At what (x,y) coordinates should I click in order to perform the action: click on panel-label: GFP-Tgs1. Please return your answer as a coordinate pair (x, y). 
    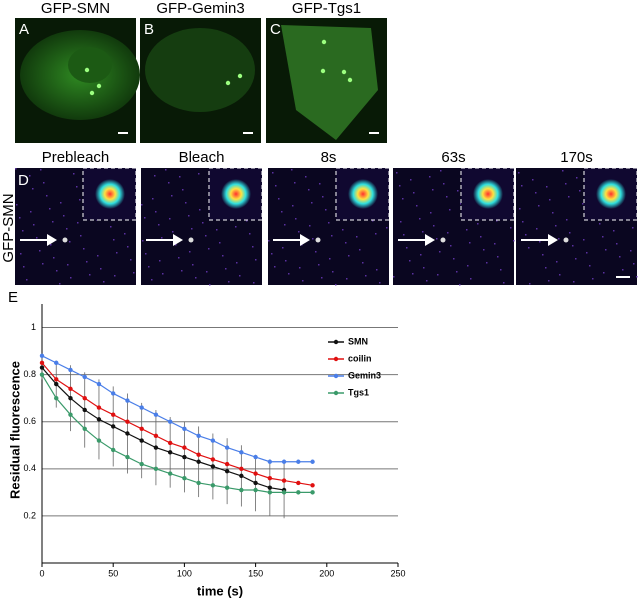
    Looking at the image, I should click on (326, 8).